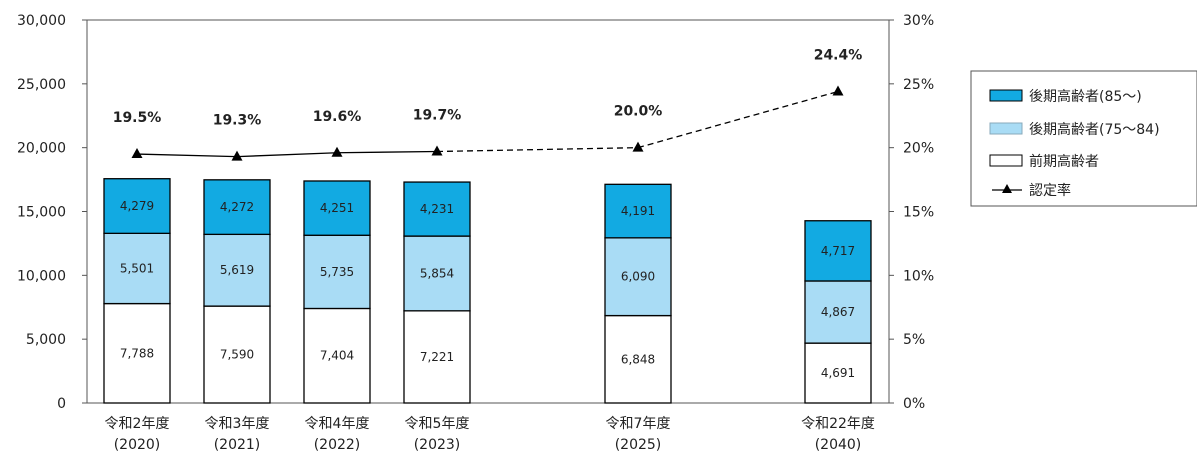  What do you see at coordinates (337, 356) in the screenshot?
I see `bar-value-label: 7,404` at bounding box center [337, 356].